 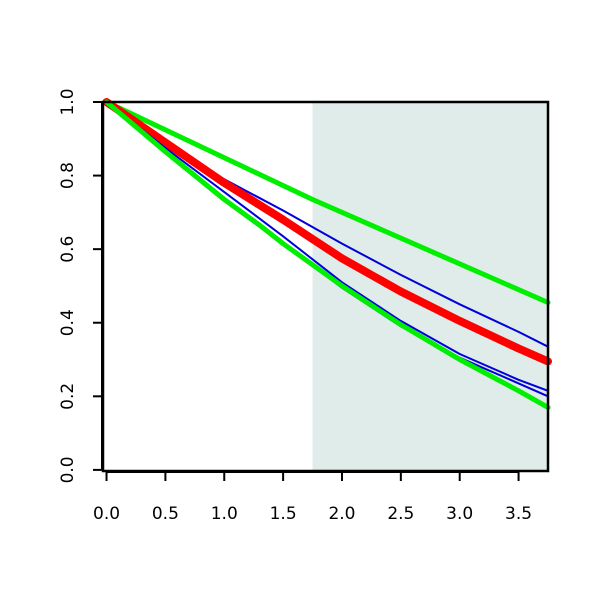 What do you see at coordinates (80, 285) in the screenshot?
I see `y-axis: 0.0 0.2 0.4 0.6 0.8 1.0` at bounding box center [80, 285].